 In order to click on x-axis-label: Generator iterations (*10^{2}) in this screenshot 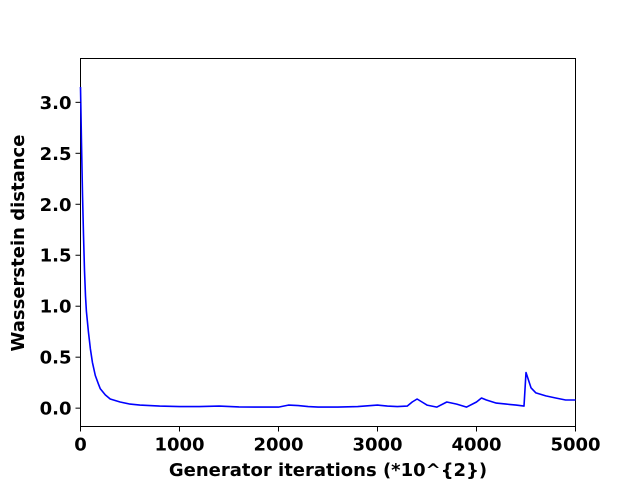, I will do `click(328, 470)`.